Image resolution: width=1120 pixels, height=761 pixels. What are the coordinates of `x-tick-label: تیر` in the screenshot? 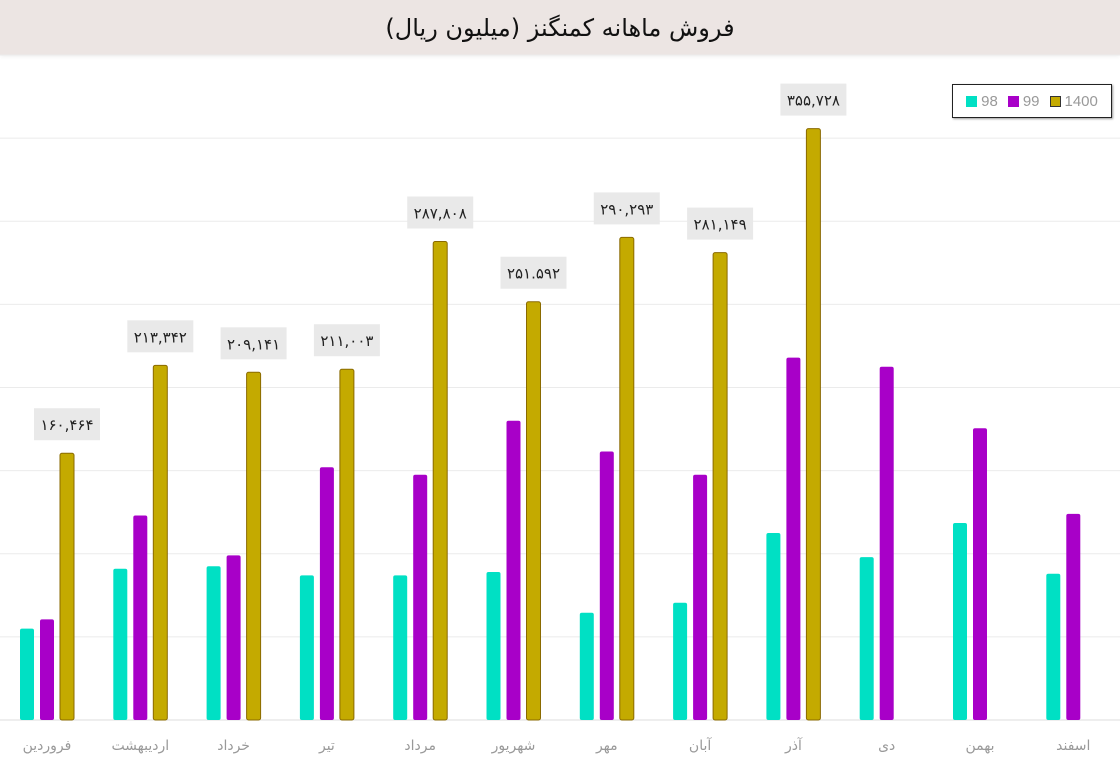 It's located at (326, 746).